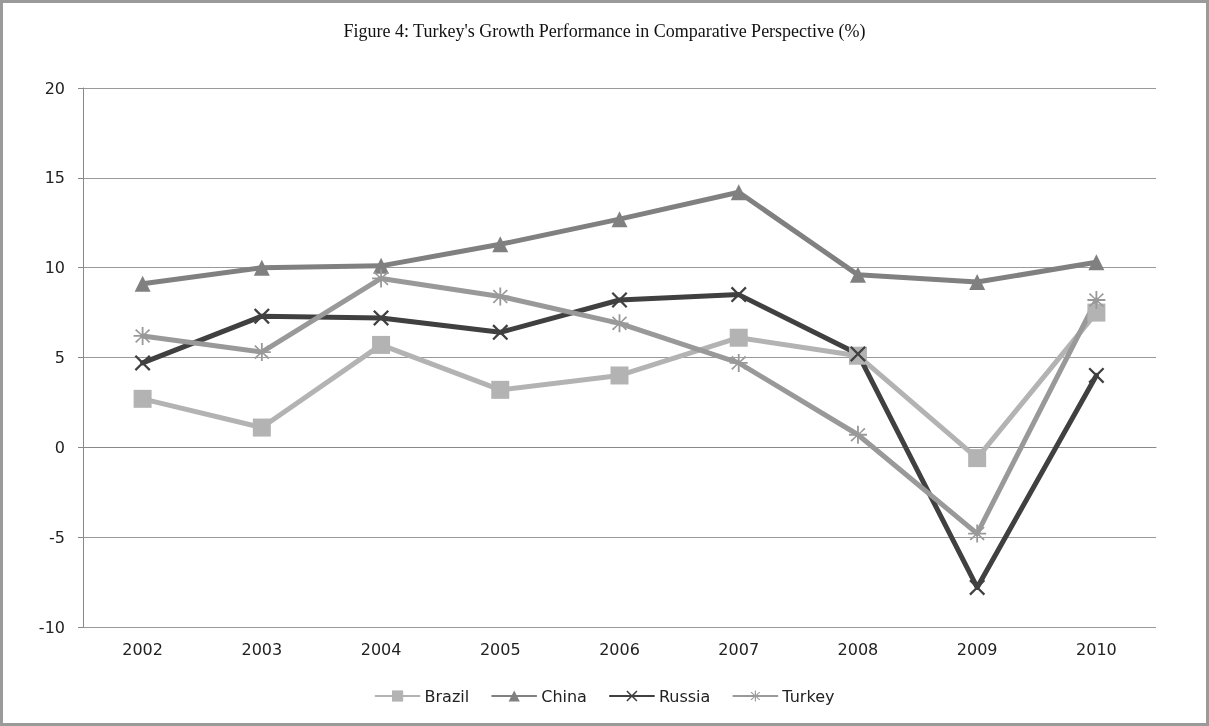 Image resolution: width=1209 pixels, height=726 pixels. Describe the element at coordinates (604, 31) in the screenshot. I see `chart-title: Figure 4: Turkey's Growth Performance in Comparative Perspective (%)` at that location.